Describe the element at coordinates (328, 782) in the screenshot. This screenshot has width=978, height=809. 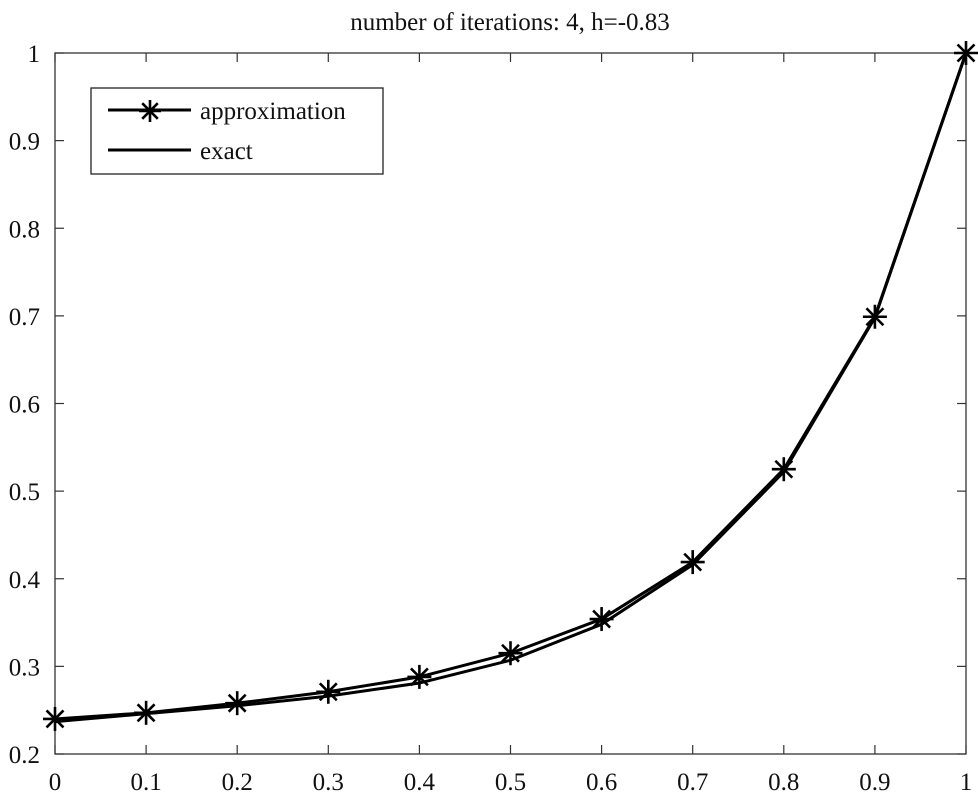
I see `x-tick-label: 0.3` at that location.